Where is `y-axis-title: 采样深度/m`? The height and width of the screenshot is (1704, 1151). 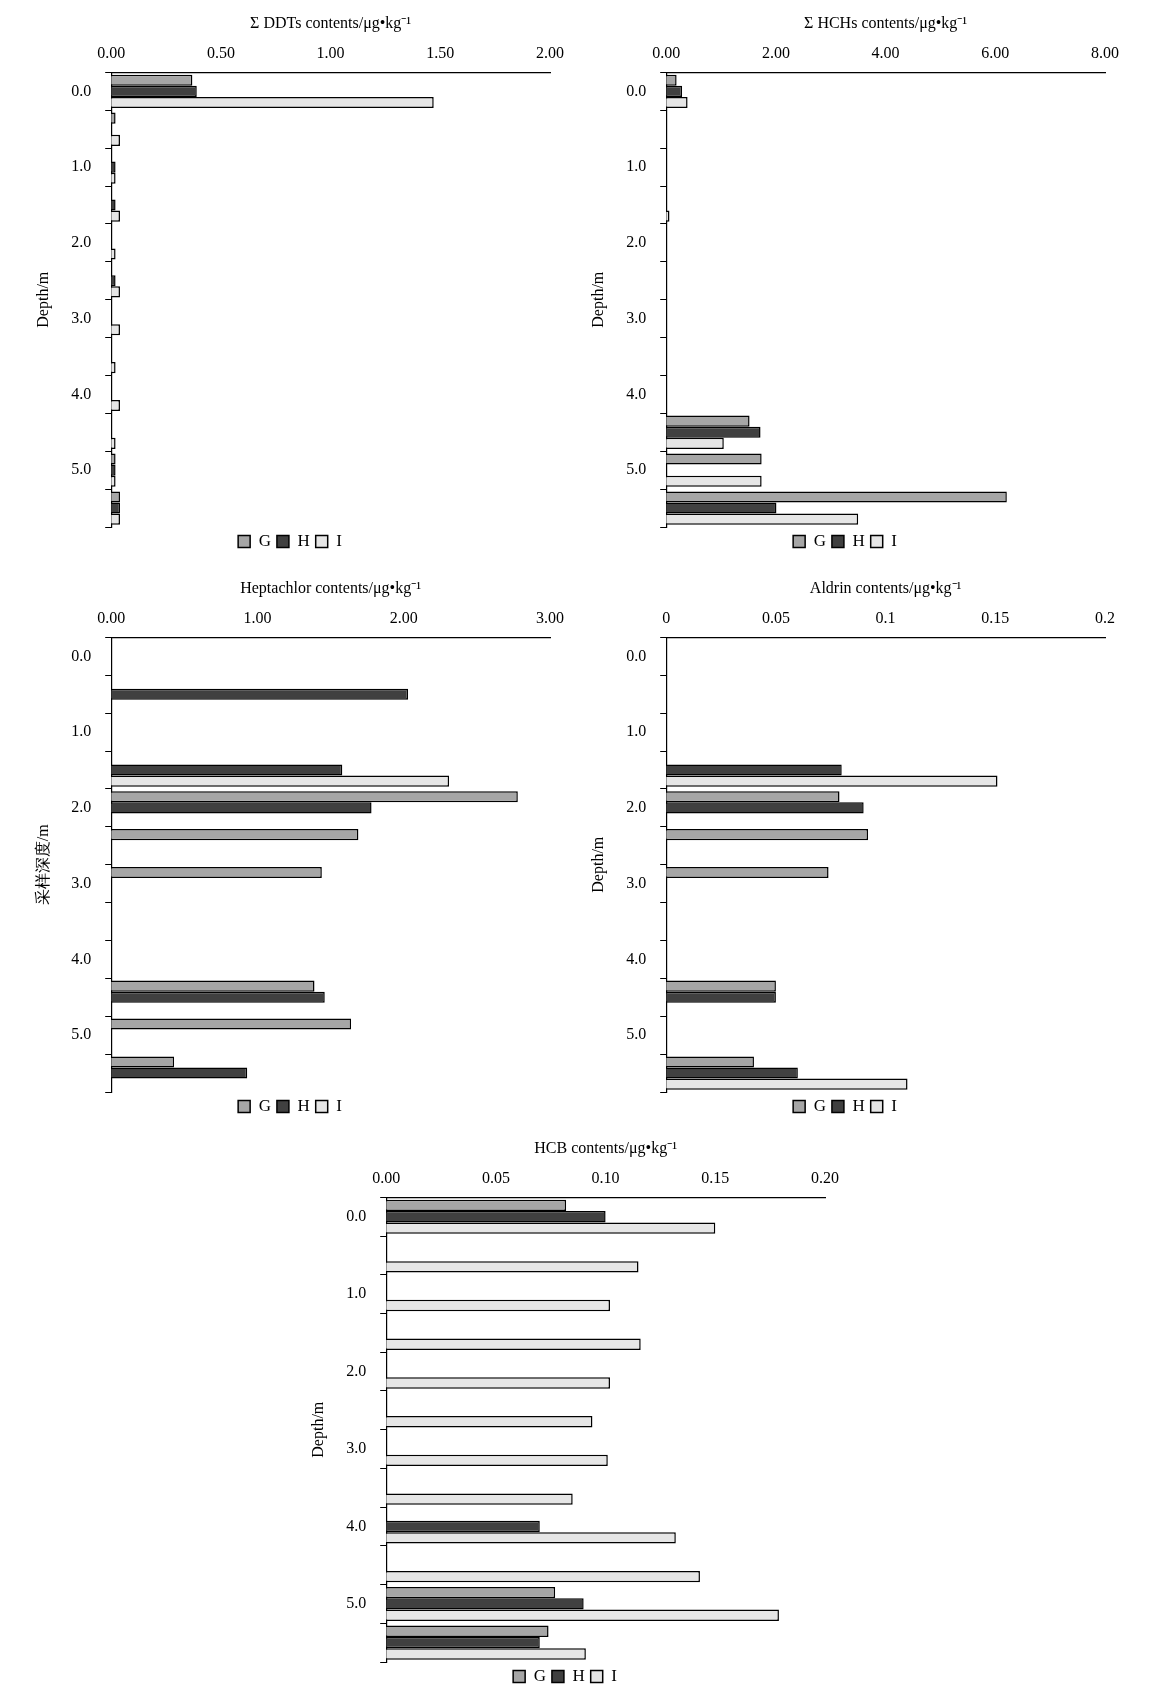
y-axis-title: 采样深度/m is located at coordinates (42, 864).